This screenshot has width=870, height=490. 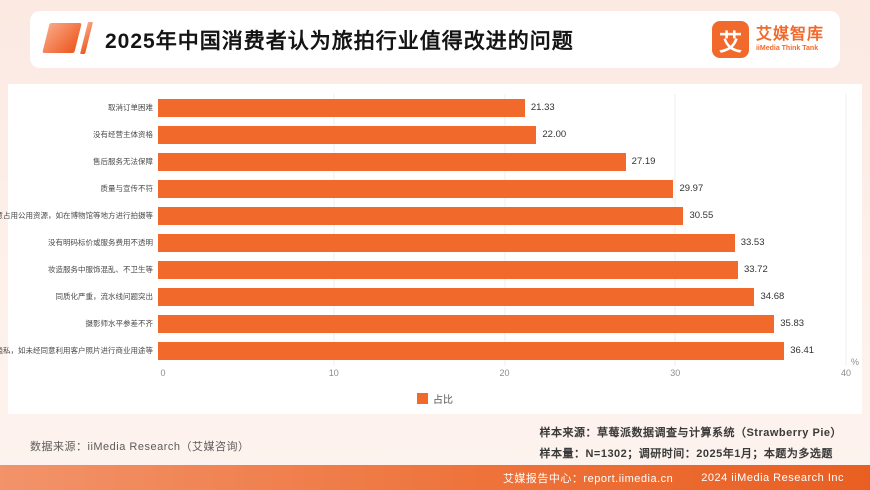 I want to click on bar-label: 售后服务无法保障, so click(x=123, y=161).